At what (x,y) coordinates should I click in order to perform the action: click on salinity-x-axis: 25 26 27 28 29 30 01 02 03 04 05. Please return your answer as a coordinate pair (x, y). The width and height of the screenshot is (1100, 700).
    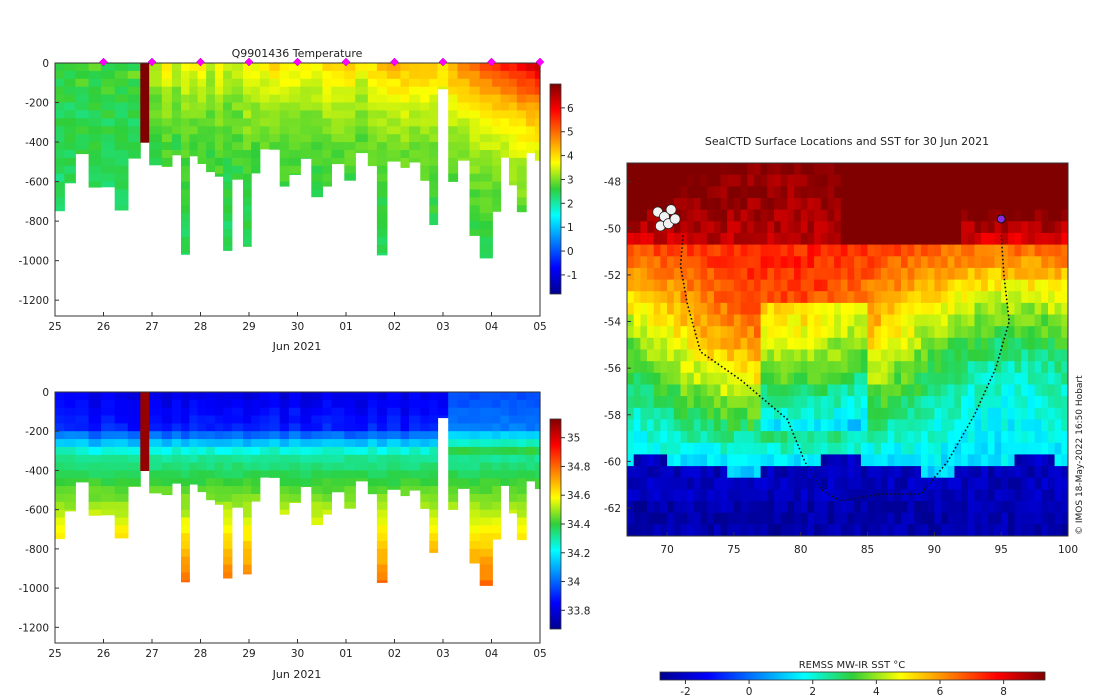
    Looking at the image, I should click on (297, 649).